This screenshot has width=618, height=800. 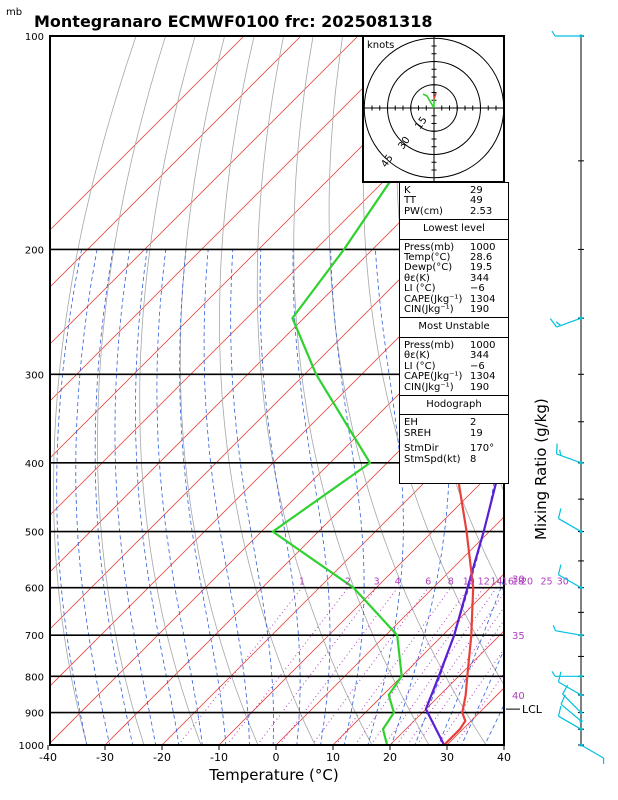 I want to click on hodograph: knots 15 30 45, so click(x=433, y=109).